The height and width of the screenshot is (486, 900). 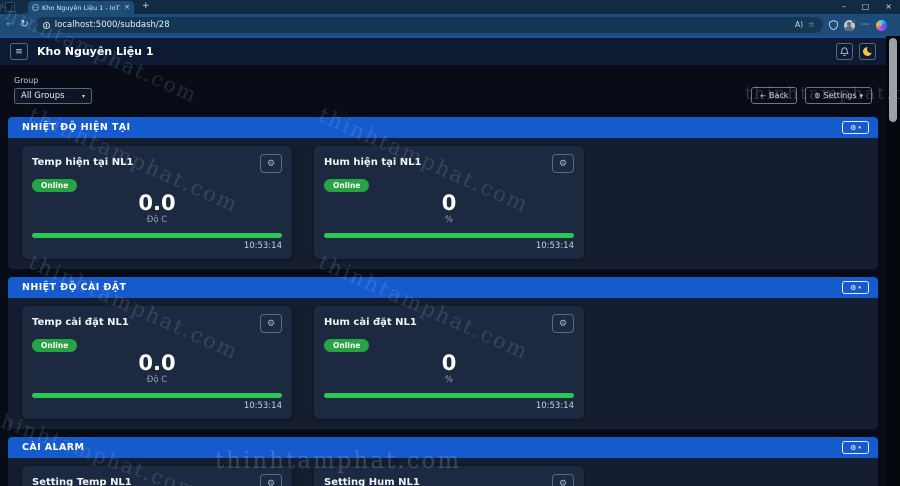 What do you see at coordinates (80, 323) in the screenshot?
I see `card-title: Temp cài đặt NL1` at bounding box center [80, 323].